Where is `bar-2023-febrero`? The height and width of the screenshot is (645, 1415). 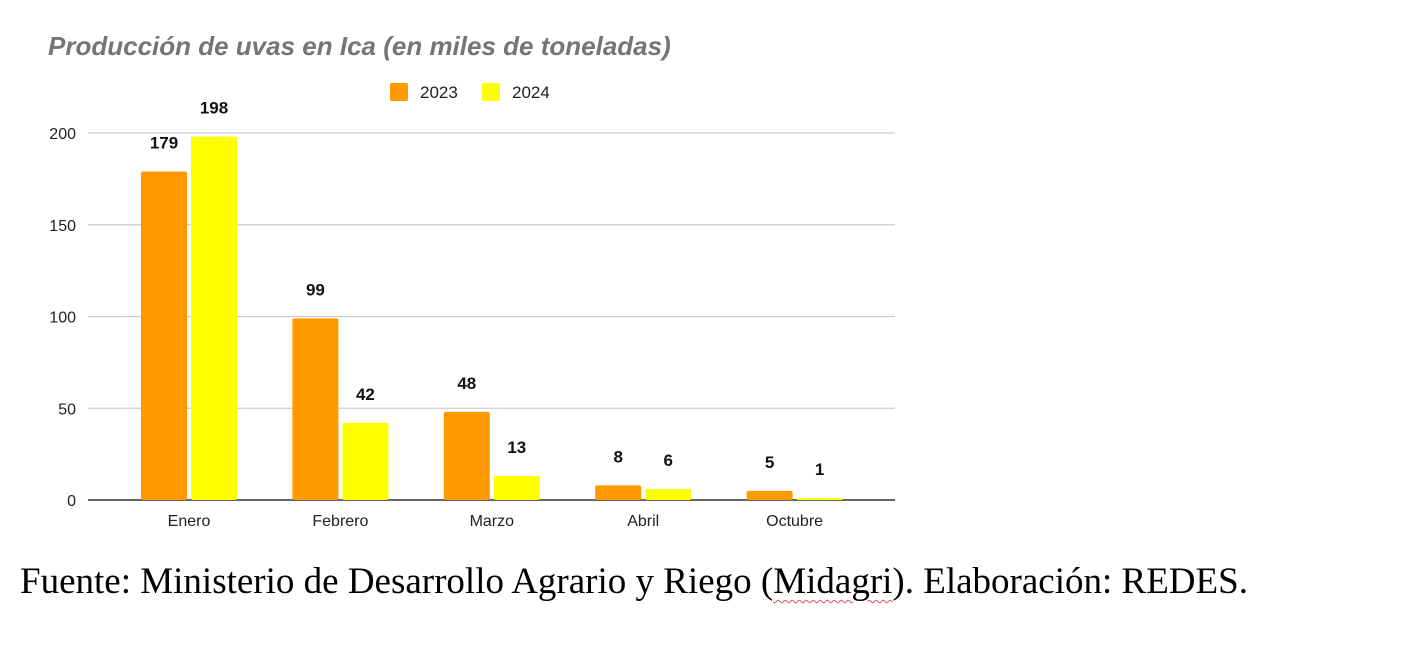
bar-2023-febrero is located at coordinates (315, 409).